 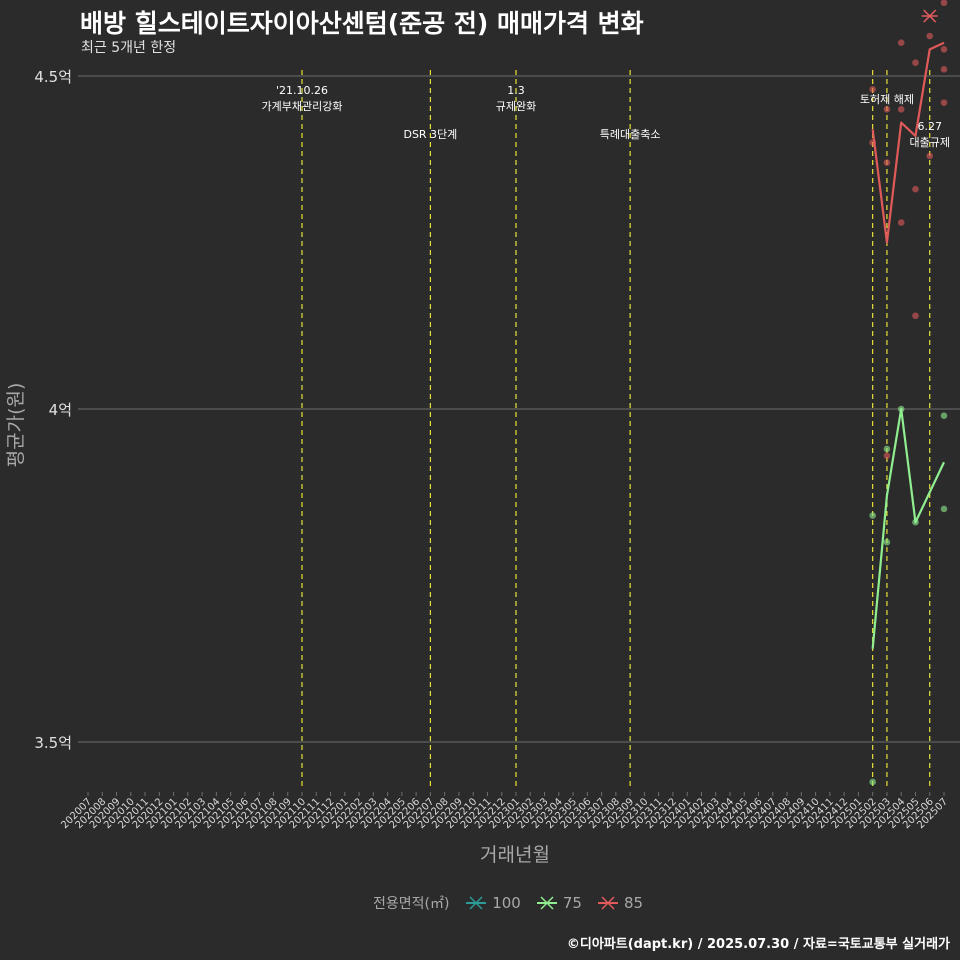 What do you see at coordinates (633, 903) in the screenshot?
I see `legend-label: 85` at bounding box center [633, 903].